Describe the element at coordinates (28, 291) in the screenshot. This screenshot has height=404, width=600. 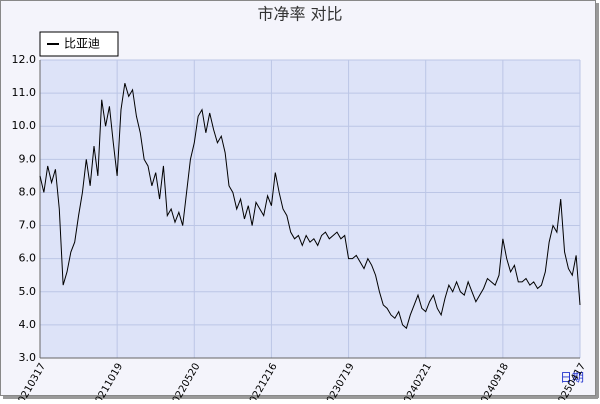
I see `y-tick-label: 5.0` at that location.